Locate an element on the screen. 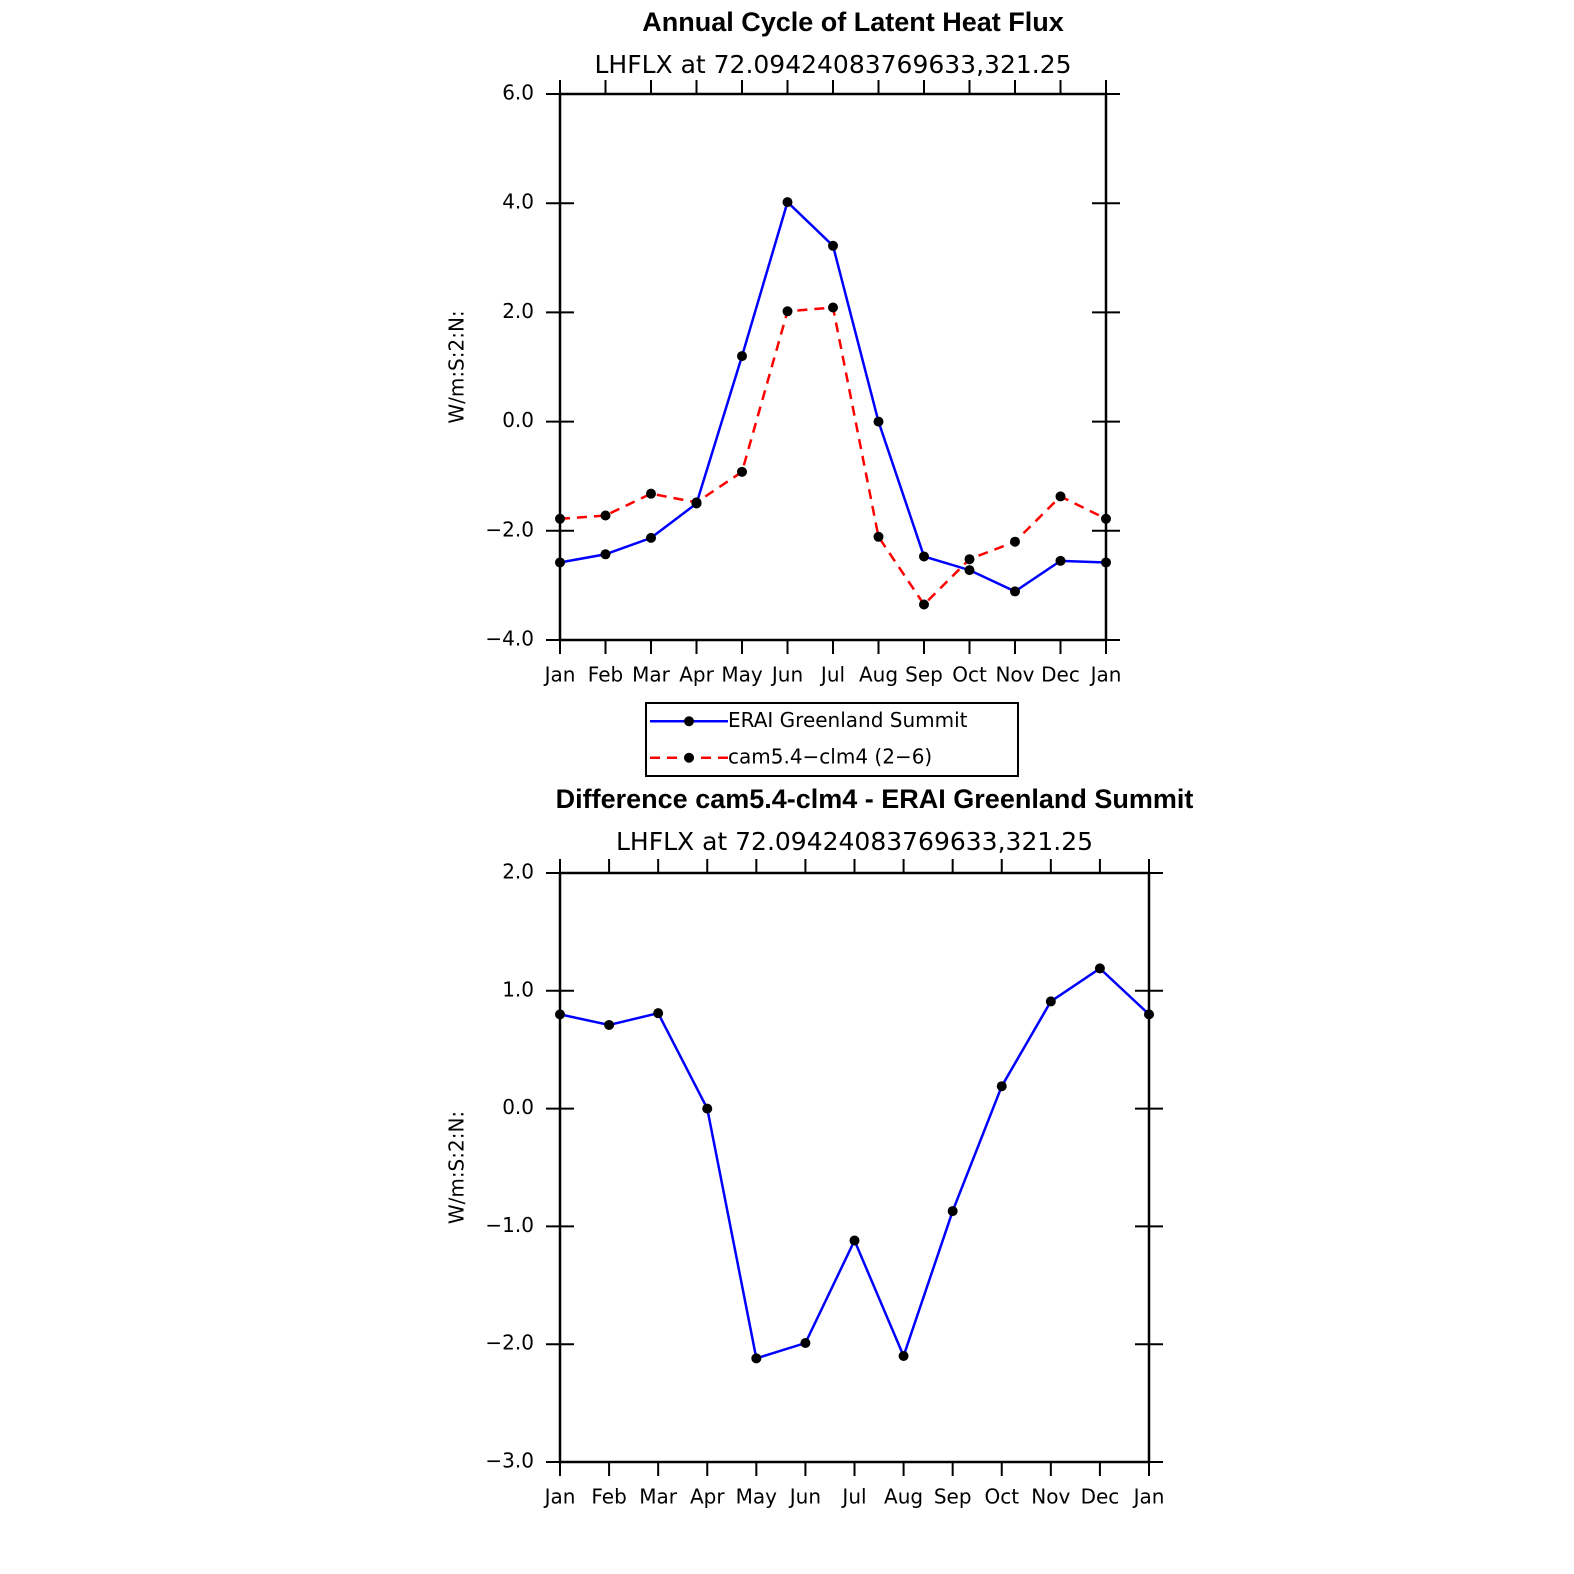  y-tick-label: −1.0 is located at coordinates (509, 1225).